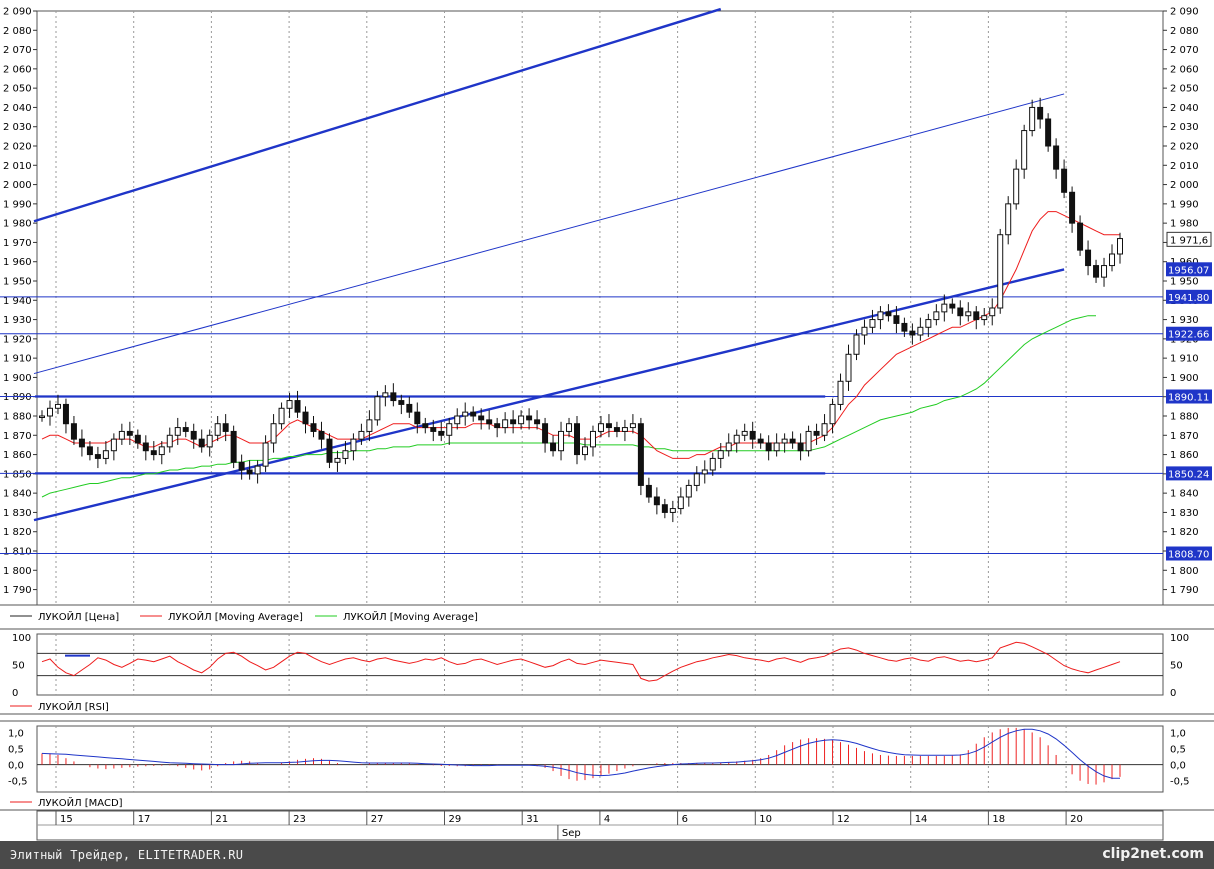 The image size is (1214, 869). What do you see at coordinates (16, 766) in the screenshot?
I see `macd-y-tick-left: 0,0` at bounding box center [16, 766].